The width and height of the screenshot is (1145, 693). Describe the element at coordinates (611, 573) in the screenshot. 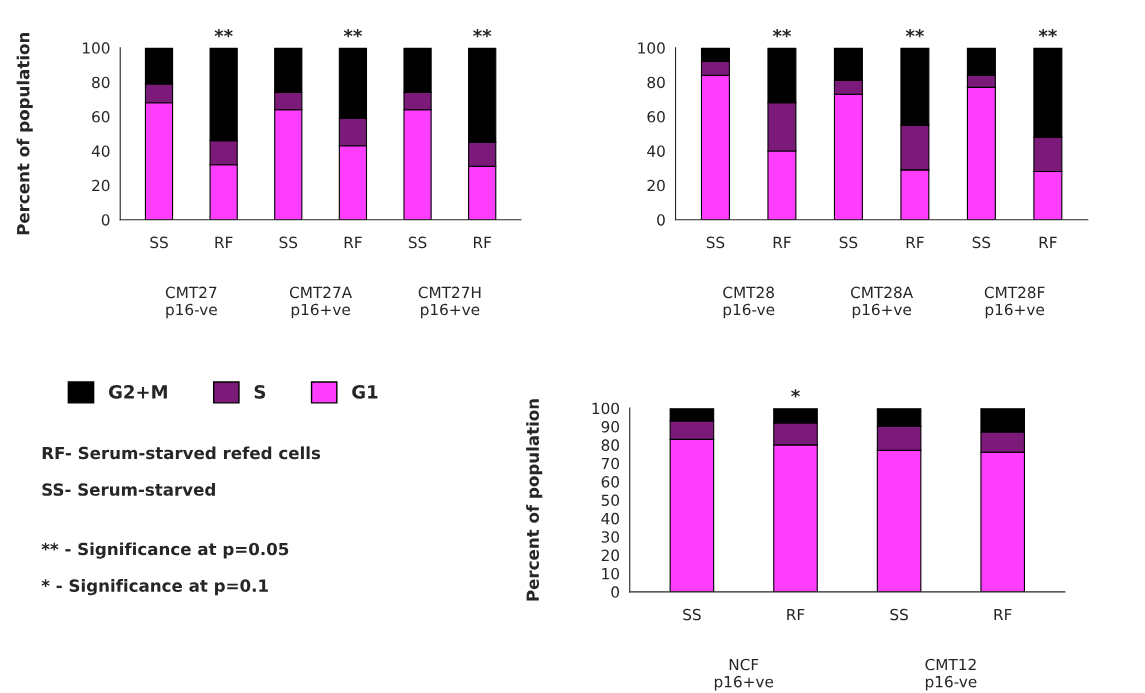

I see `y-tick-label: 10` at that location.